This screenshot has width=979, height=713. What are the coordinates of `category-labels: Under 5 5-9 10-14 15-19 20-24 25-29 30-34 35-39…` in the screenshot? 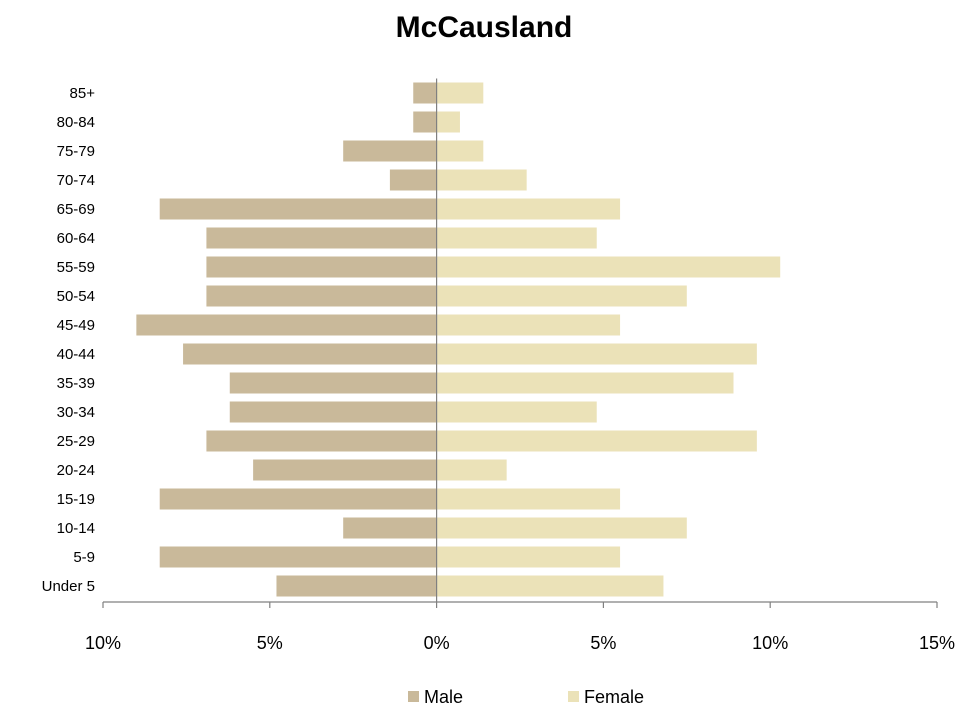 It's located at (69, 340).